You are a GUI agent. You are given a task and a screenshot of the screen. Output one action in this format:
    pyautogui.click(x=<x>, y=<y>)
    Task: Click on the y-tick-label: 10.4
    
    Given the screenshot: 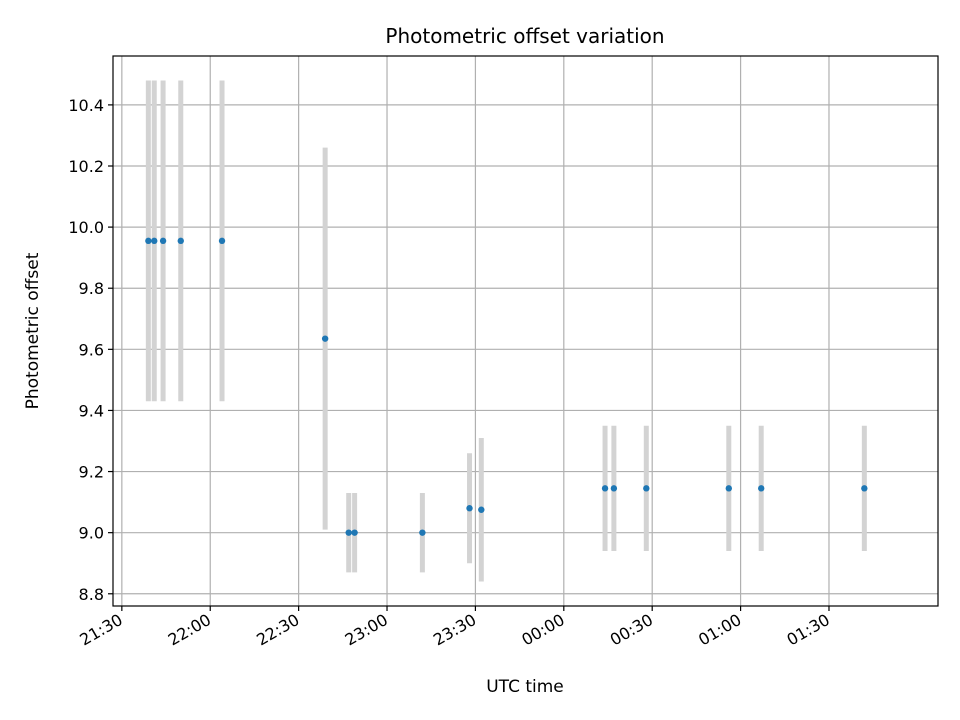 What is the action you would take?
    pyautogui.click(x=86, y=105)
    